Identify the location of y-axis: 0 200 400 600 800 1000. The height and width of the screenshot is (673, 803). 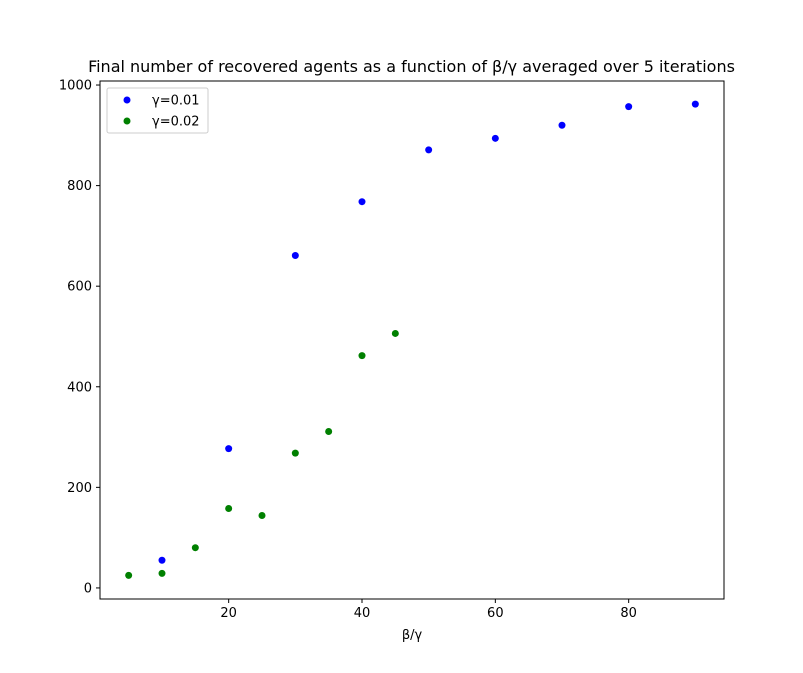
(79, 337).